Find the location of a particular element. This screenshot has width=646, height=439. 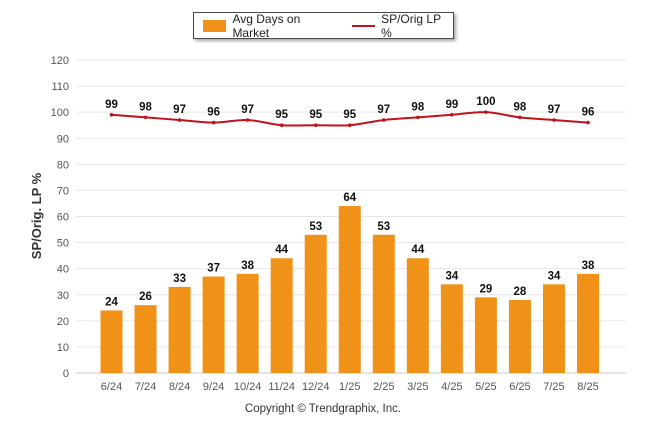

y-axis-label: SP/Orig. LP % is located at coordinates (36, 215).